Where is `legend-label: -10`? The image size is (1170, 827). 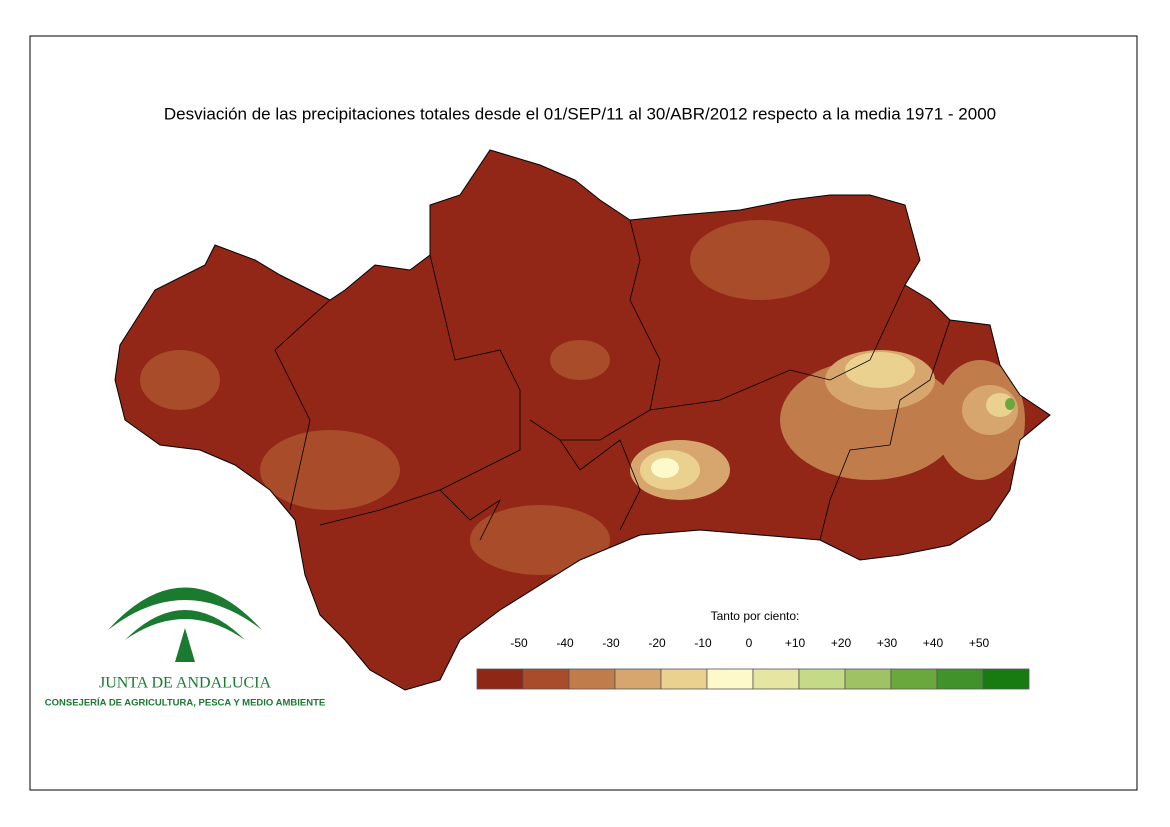 legend-label: -10 is located at coordinates (703, 643).